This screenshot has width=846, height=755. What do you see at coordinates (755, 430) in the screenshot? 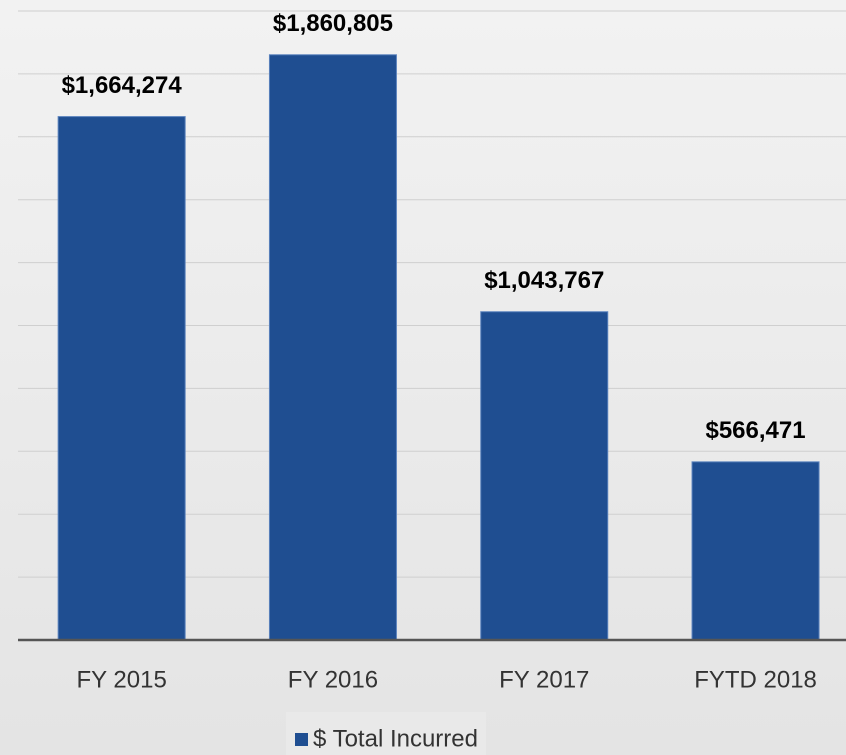
I see `data-label: $566,471` at bounding box center [755, 430].